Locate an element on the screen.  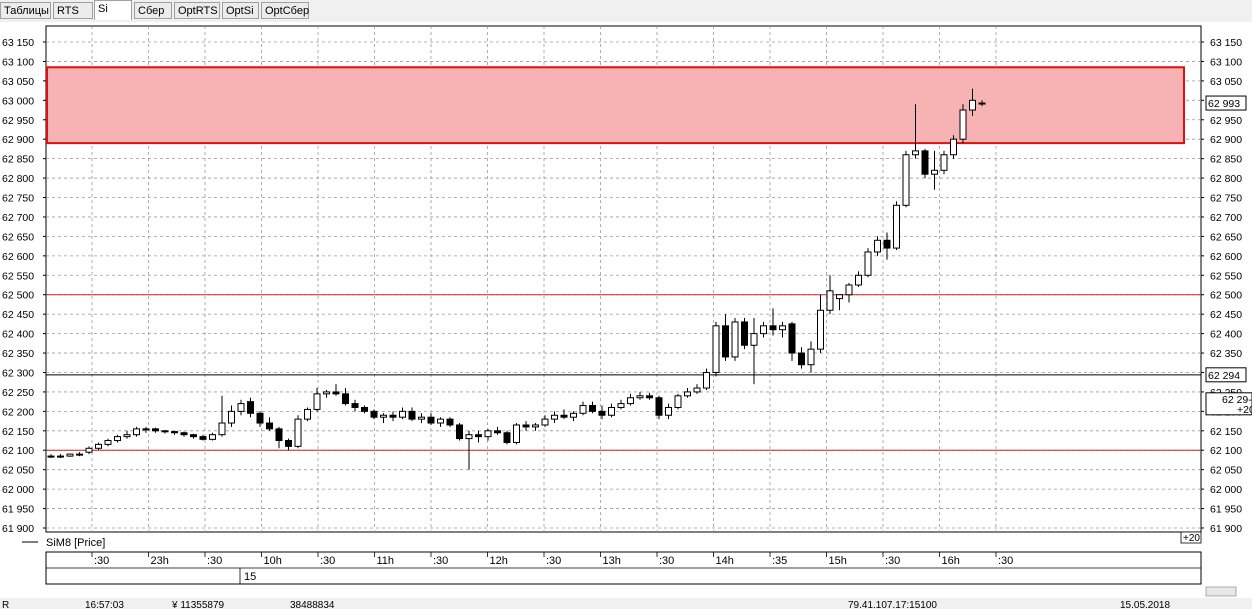
x-tick-label: 14h is located at coordinates (725, 561).